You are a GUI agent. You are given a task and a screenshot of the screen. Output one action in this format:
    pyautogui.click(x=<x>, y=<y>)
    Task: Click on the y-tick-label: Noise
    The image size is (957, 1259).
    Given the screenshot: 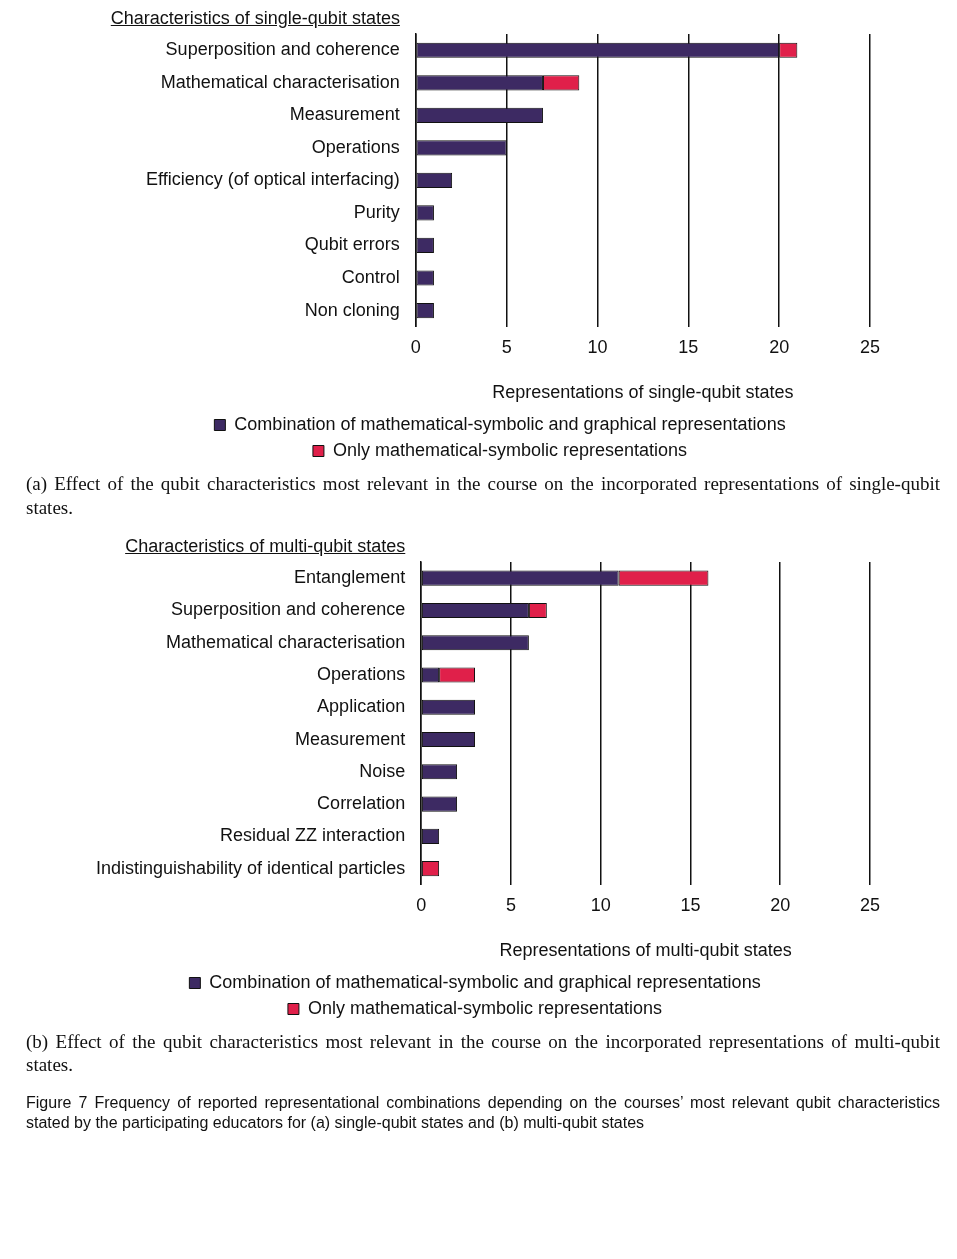 What is the action you would take?
    pyautogui.click(x=382, y=770)
    